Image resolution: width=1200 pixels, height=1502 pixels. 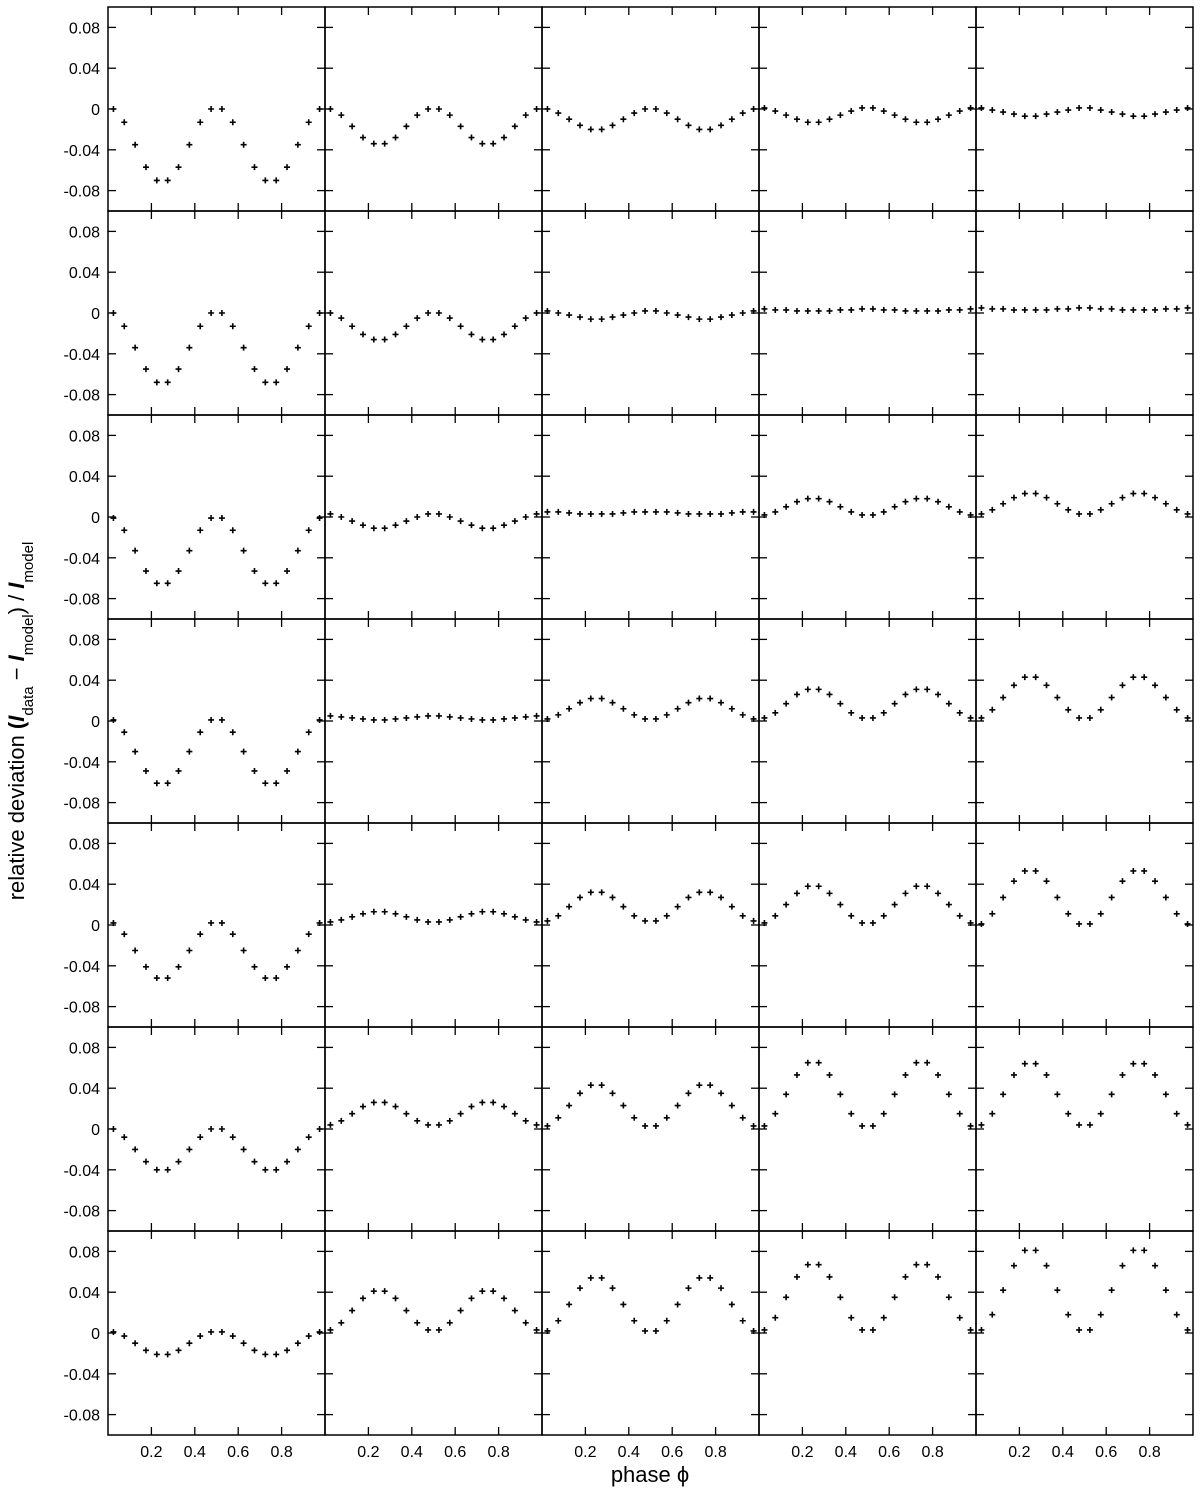 What do you see at coordinates (672, 1452) in the screenshot?
I see `x-tick-label: 0.6` at bounding box center [672, 1452].